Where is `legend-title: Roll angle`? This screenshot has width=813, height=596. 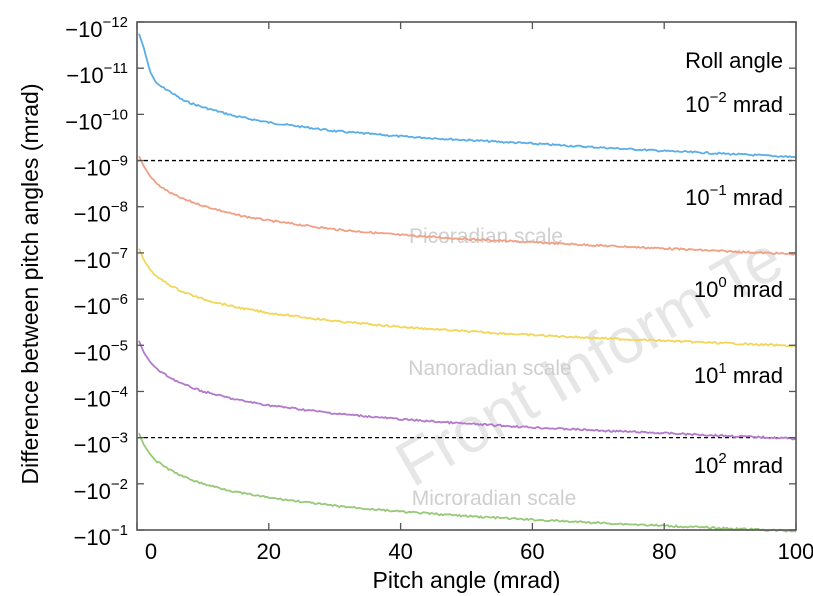
legend-title: Roll angle is located at coordinates (734, 60).